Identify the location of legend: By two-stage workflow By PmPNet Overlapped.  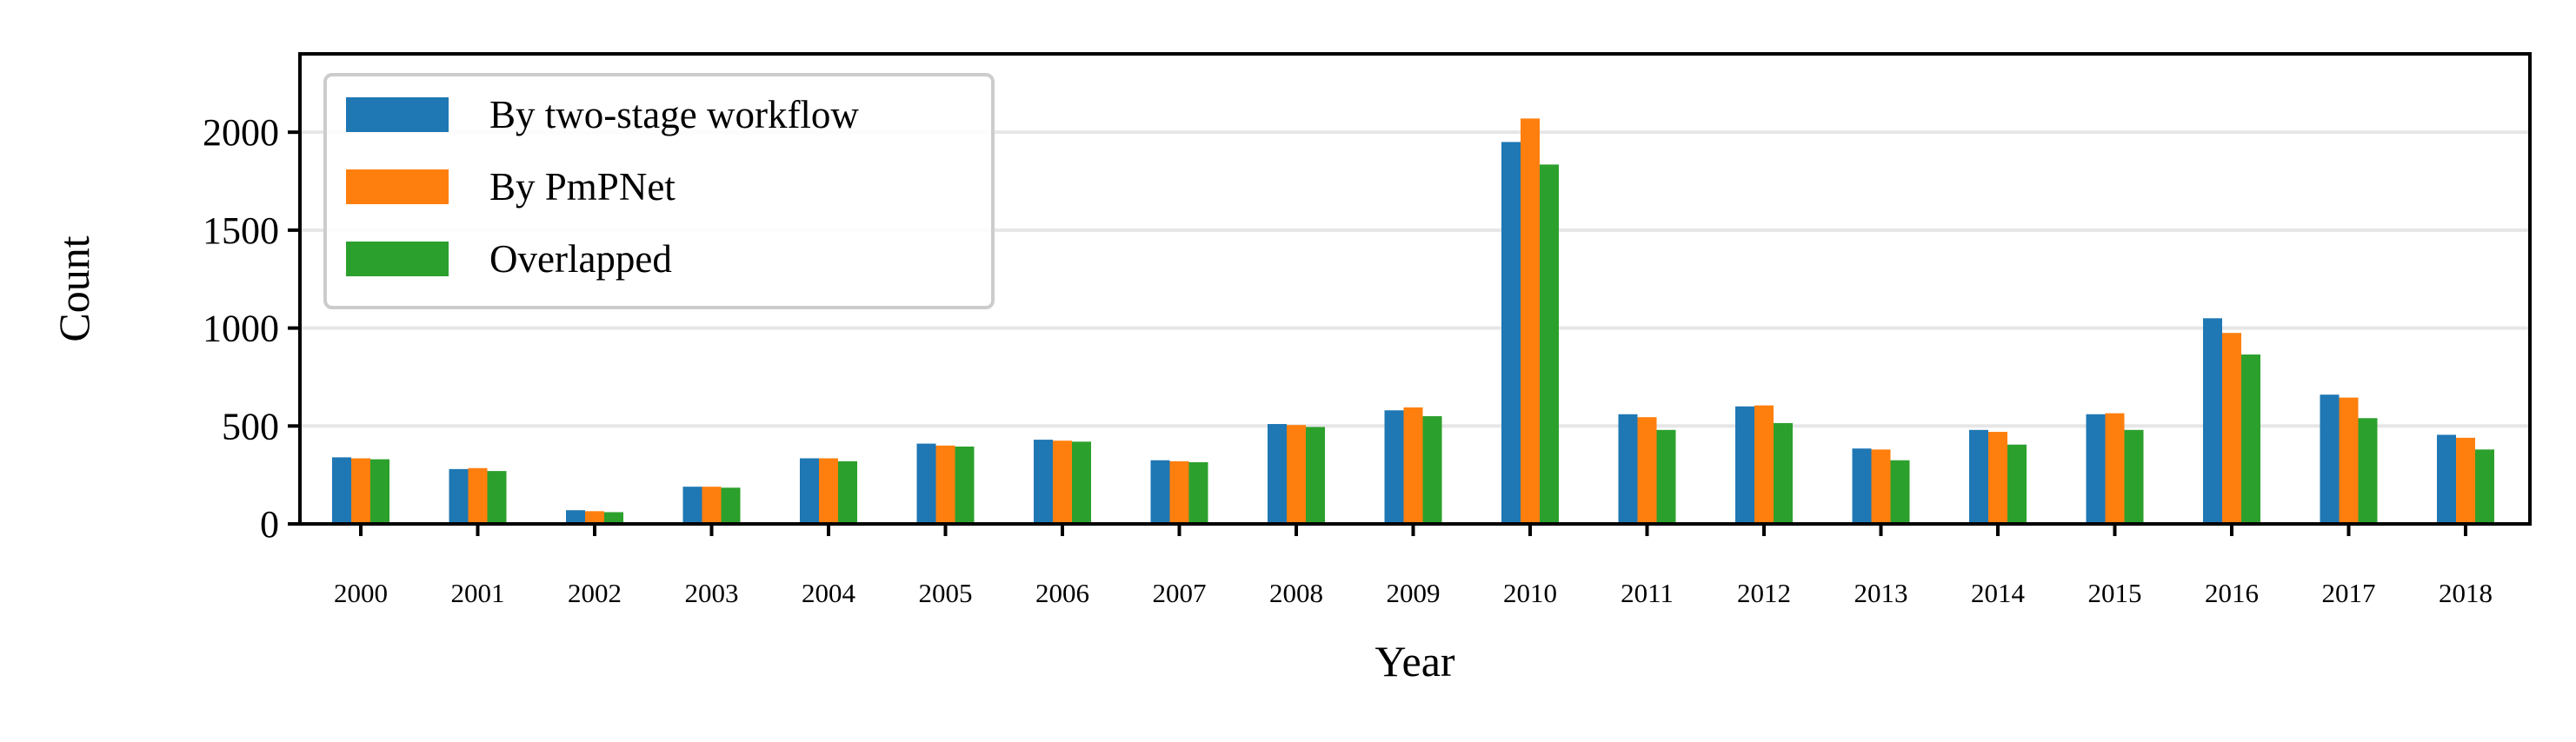
(659, 191).